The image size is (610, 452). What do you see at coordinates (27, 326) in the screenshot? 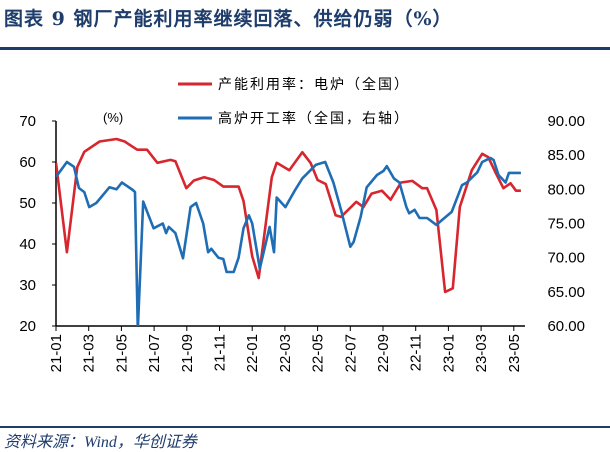
I see `left-axis-tick-label: 20` at bounding box center [27, 326].